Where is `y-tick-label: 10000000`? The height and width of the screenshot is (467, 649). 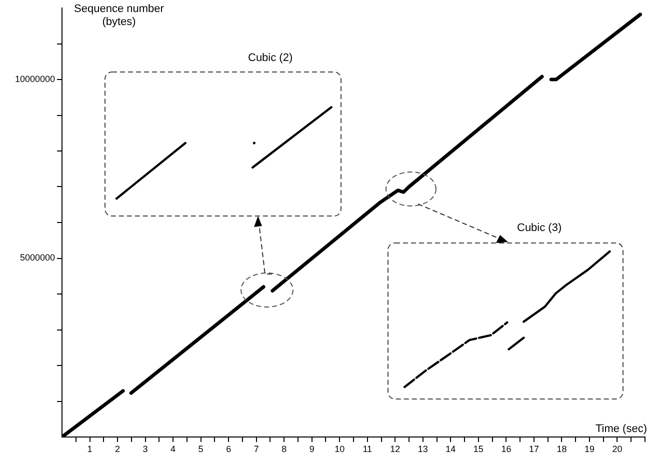 y-tick-label: 10000000 is located at coordinates (34, 79).